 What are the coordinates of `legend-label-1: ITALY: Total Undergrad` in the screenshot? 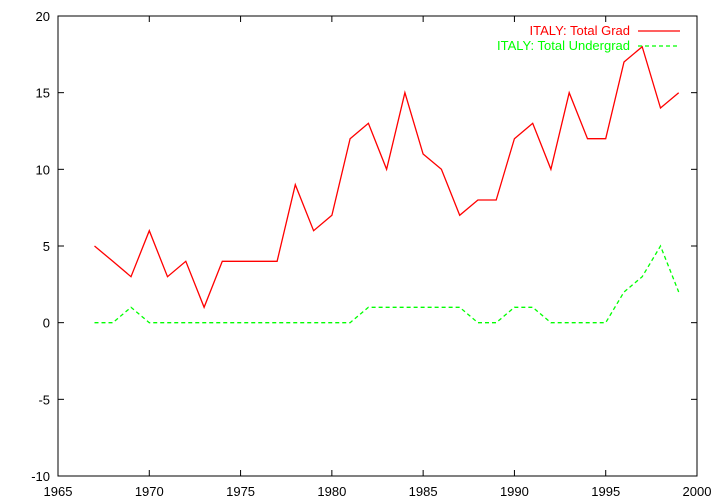 It's located at (563, 45).